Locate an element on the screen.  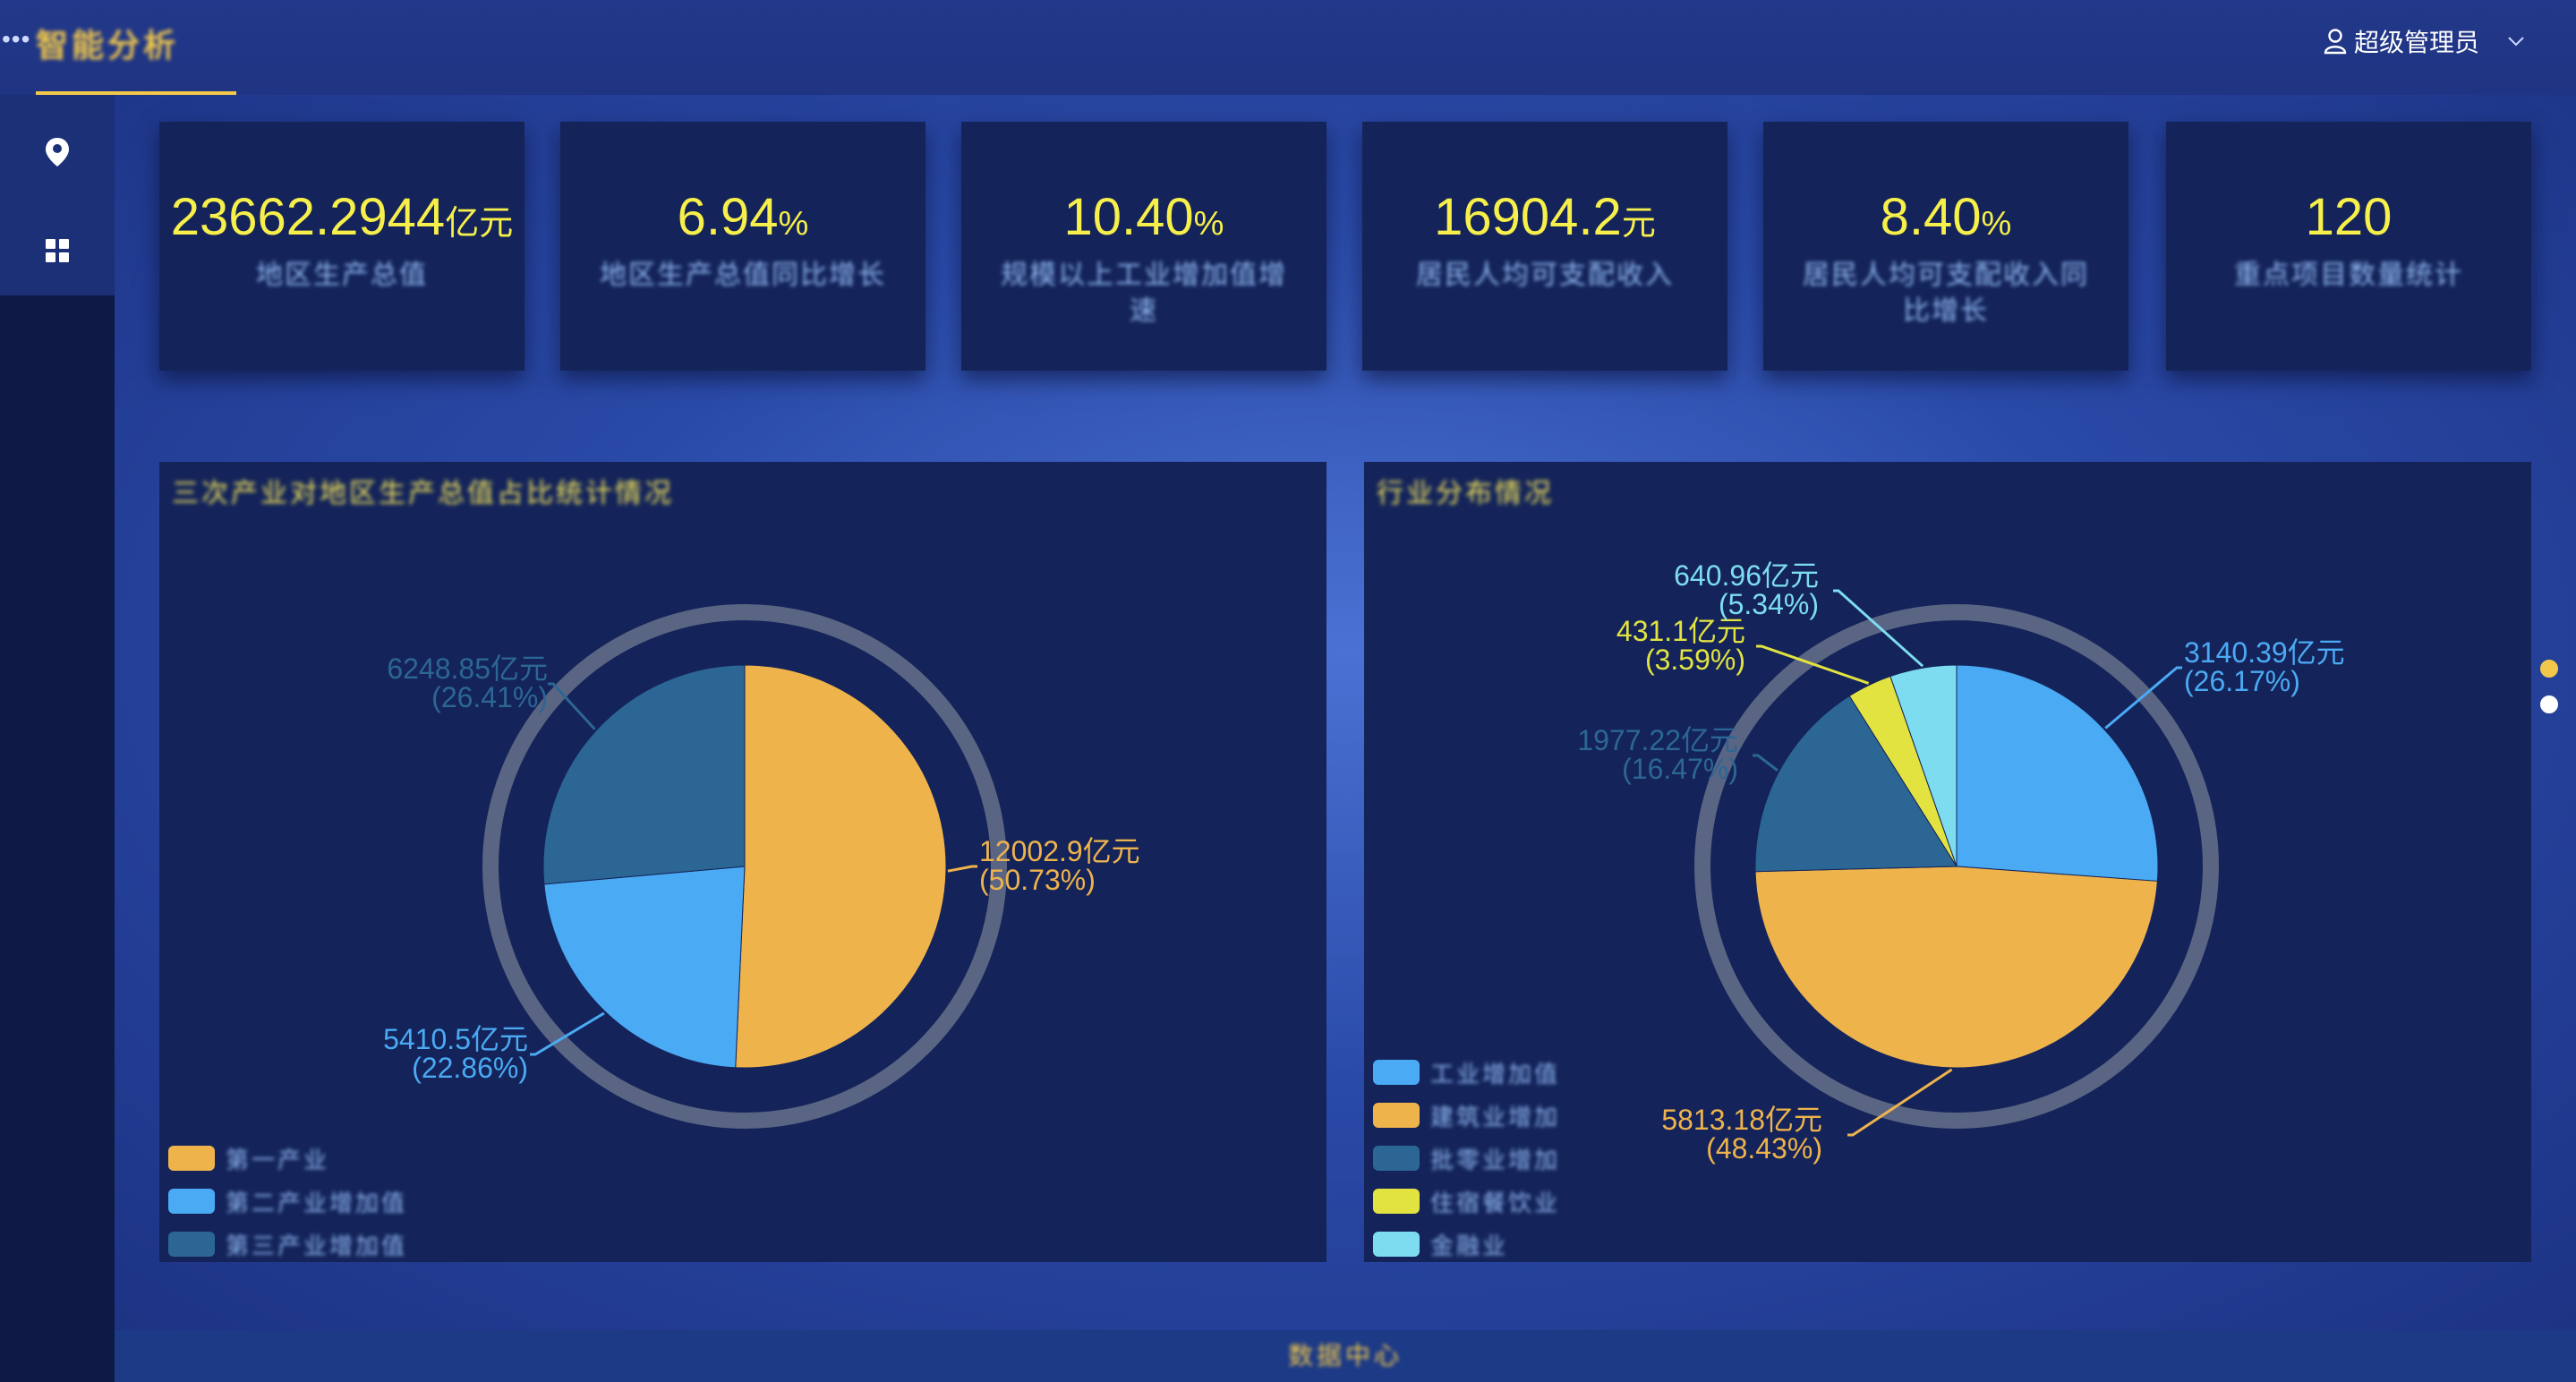
user-icon is located at coordinates (2335, 42).